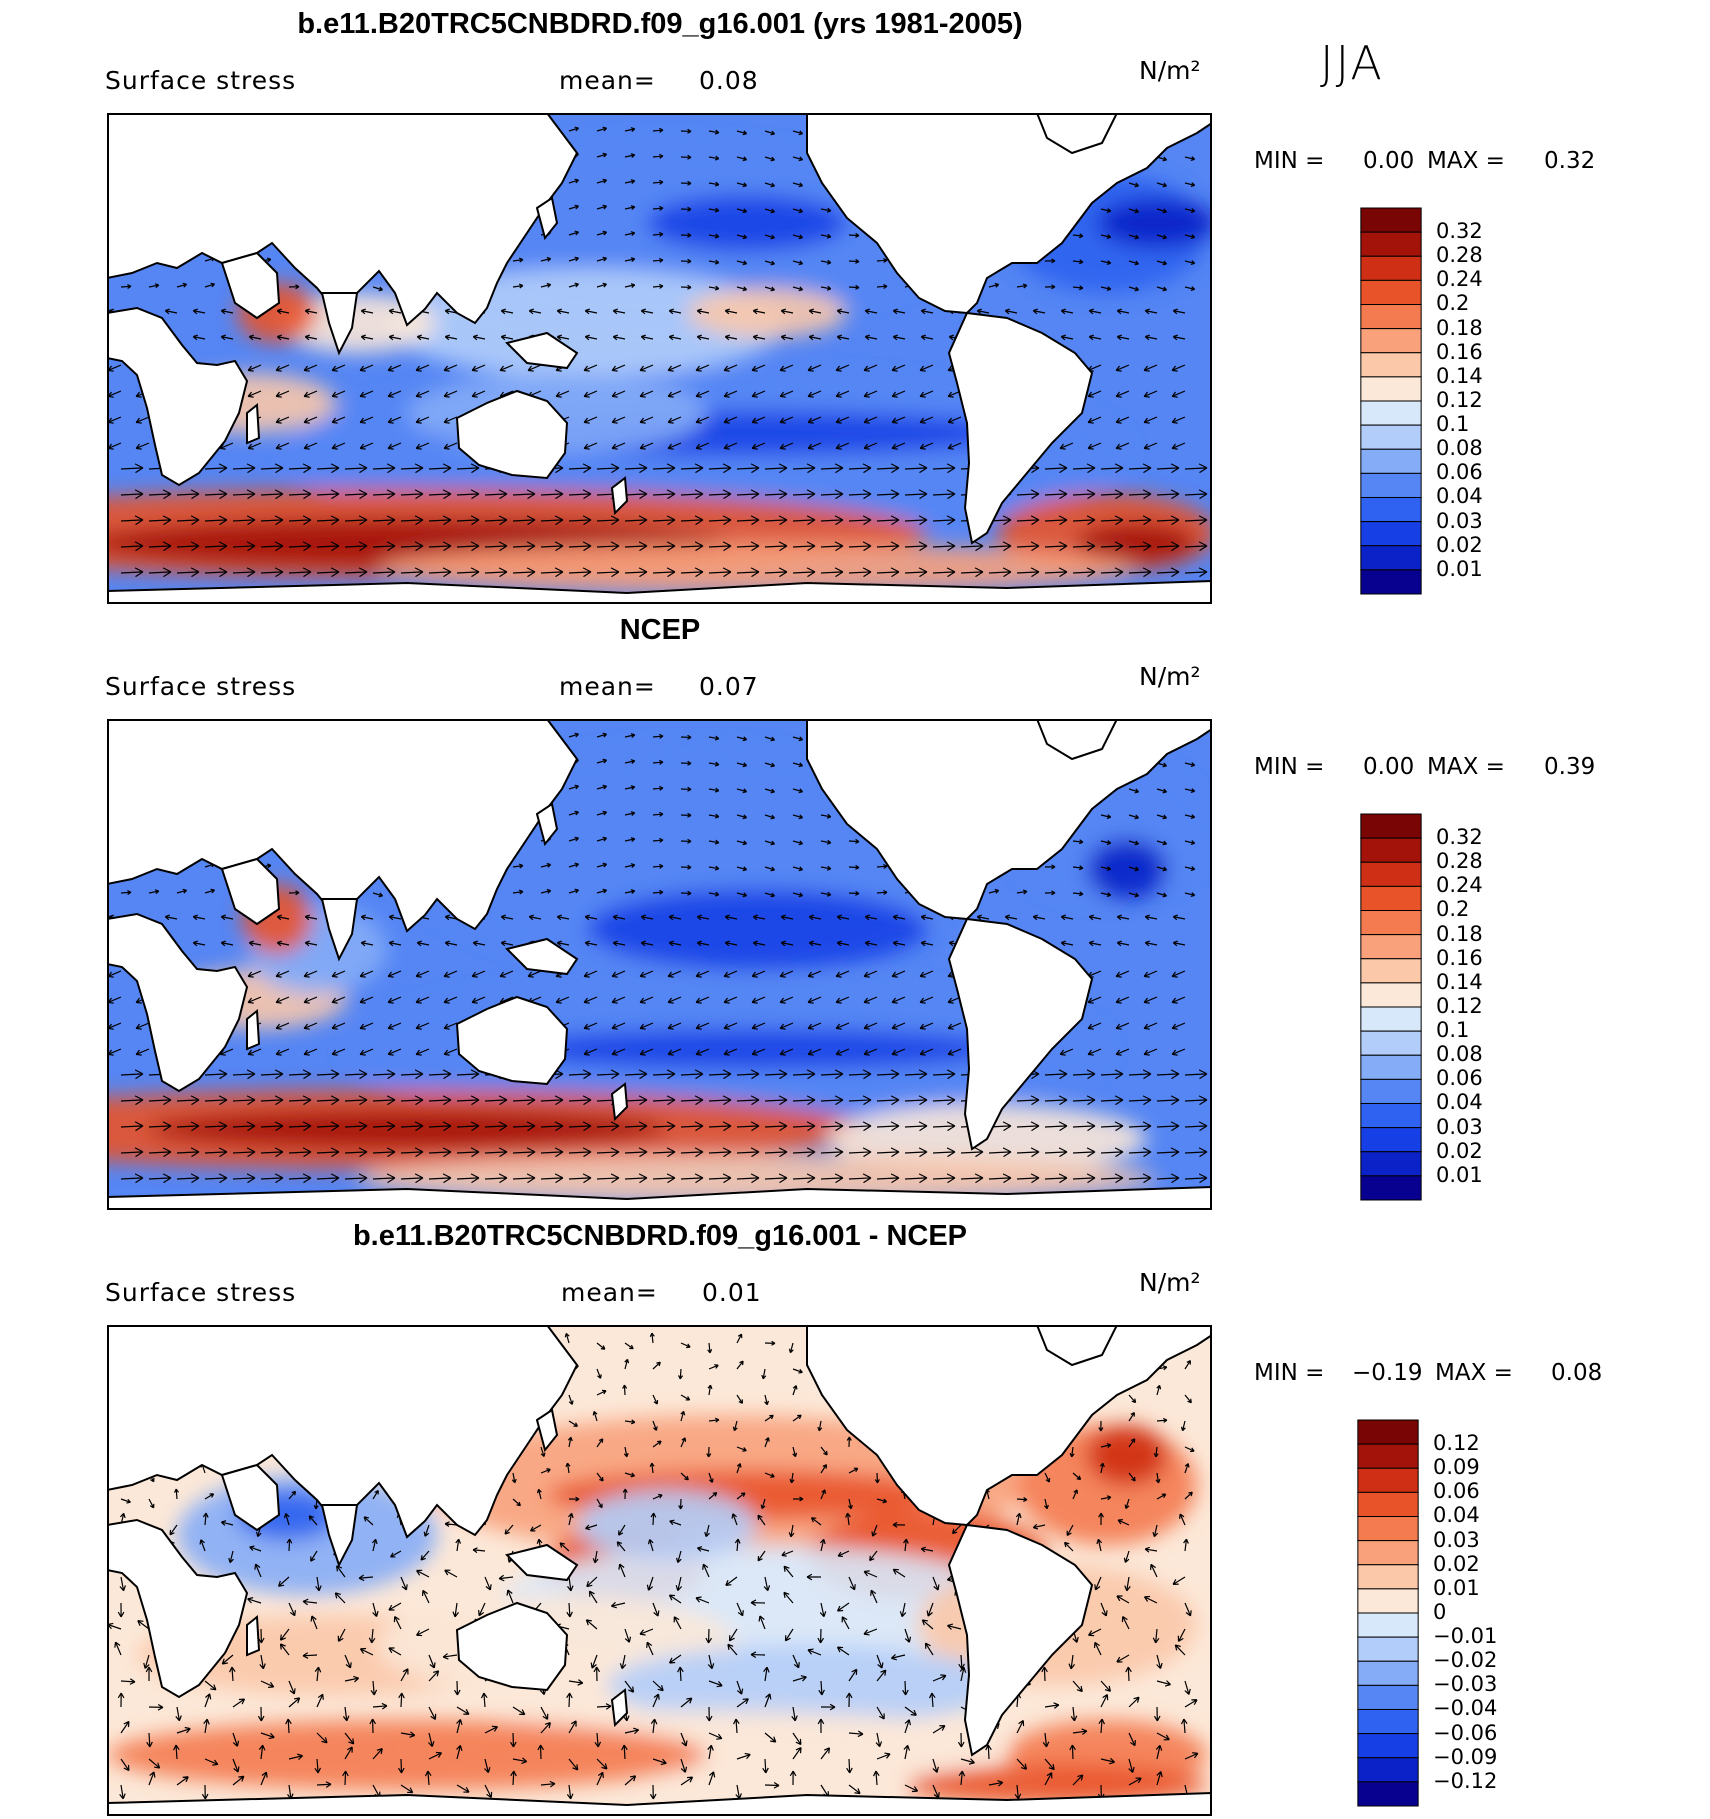 This screenshot has width=1710, height=1819. Describe the element at coordinates (1391, 1007) in the screenshot. I see `panel-2-colorbar` at that location.